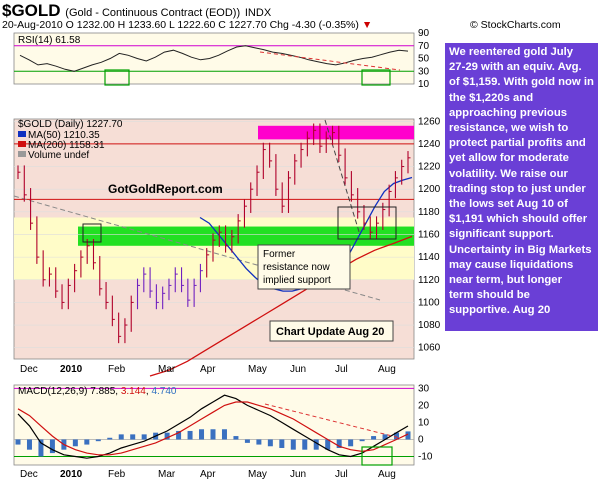 The width and height of the screenshot is (610, 482). I want to click on macd-tick-label: -10, so click(425, 456).